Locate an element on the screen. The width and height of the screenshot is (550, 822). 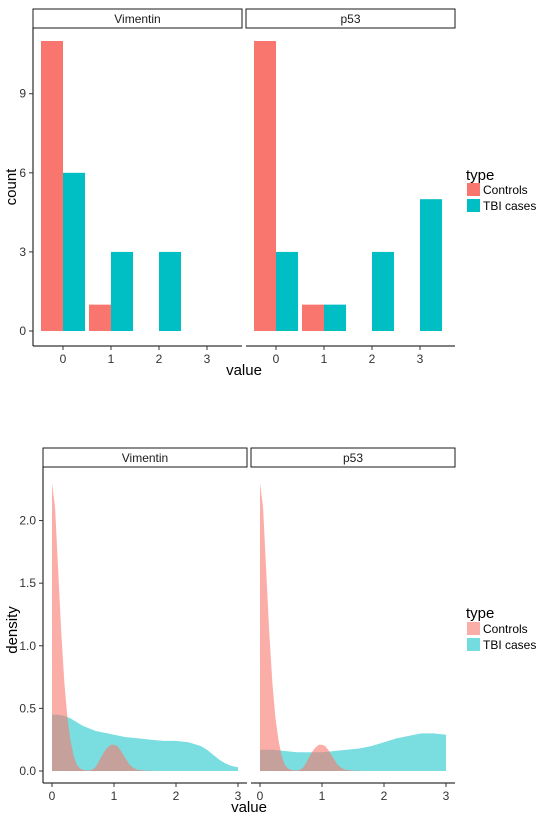
y-tick-label: 0 is located at coordinates (22, 331).